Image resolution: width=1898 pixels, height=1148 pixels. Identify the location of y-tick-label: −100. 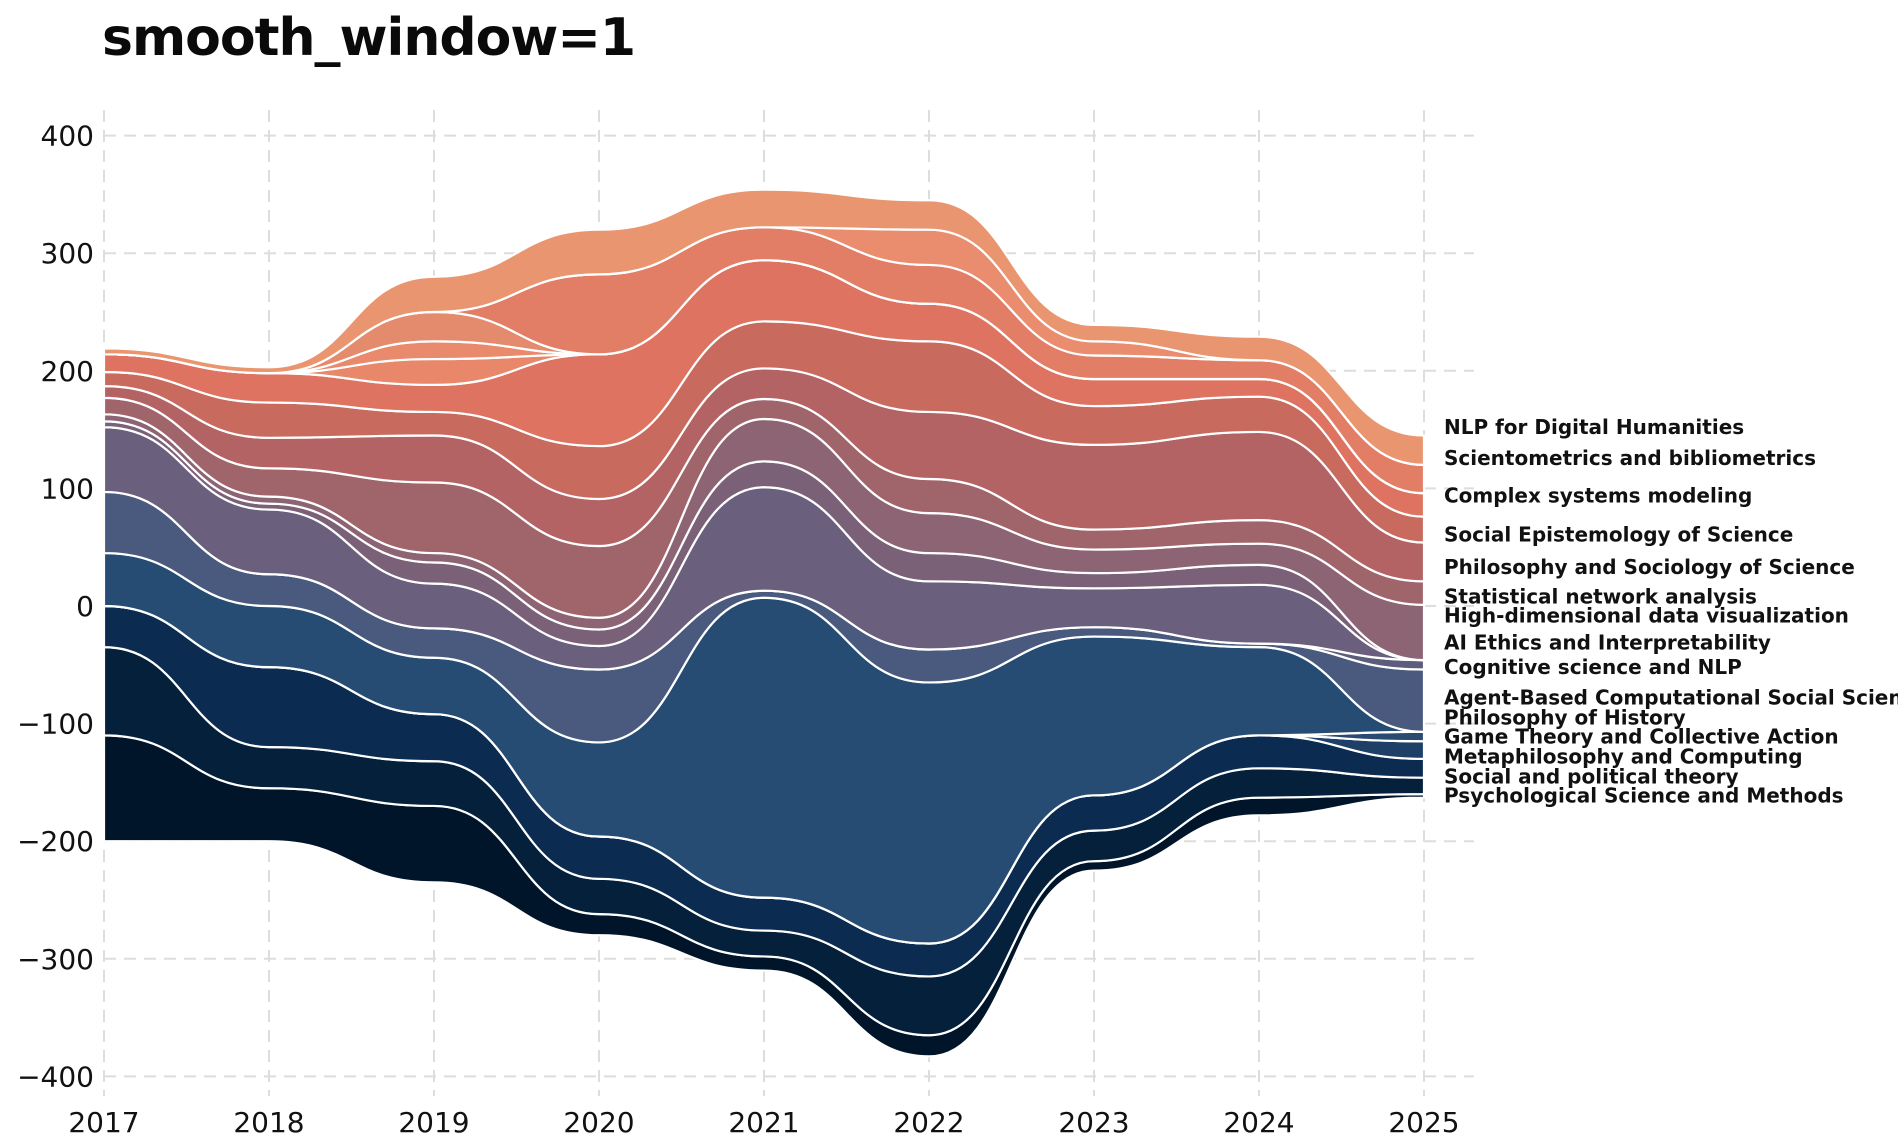
(55, 724).